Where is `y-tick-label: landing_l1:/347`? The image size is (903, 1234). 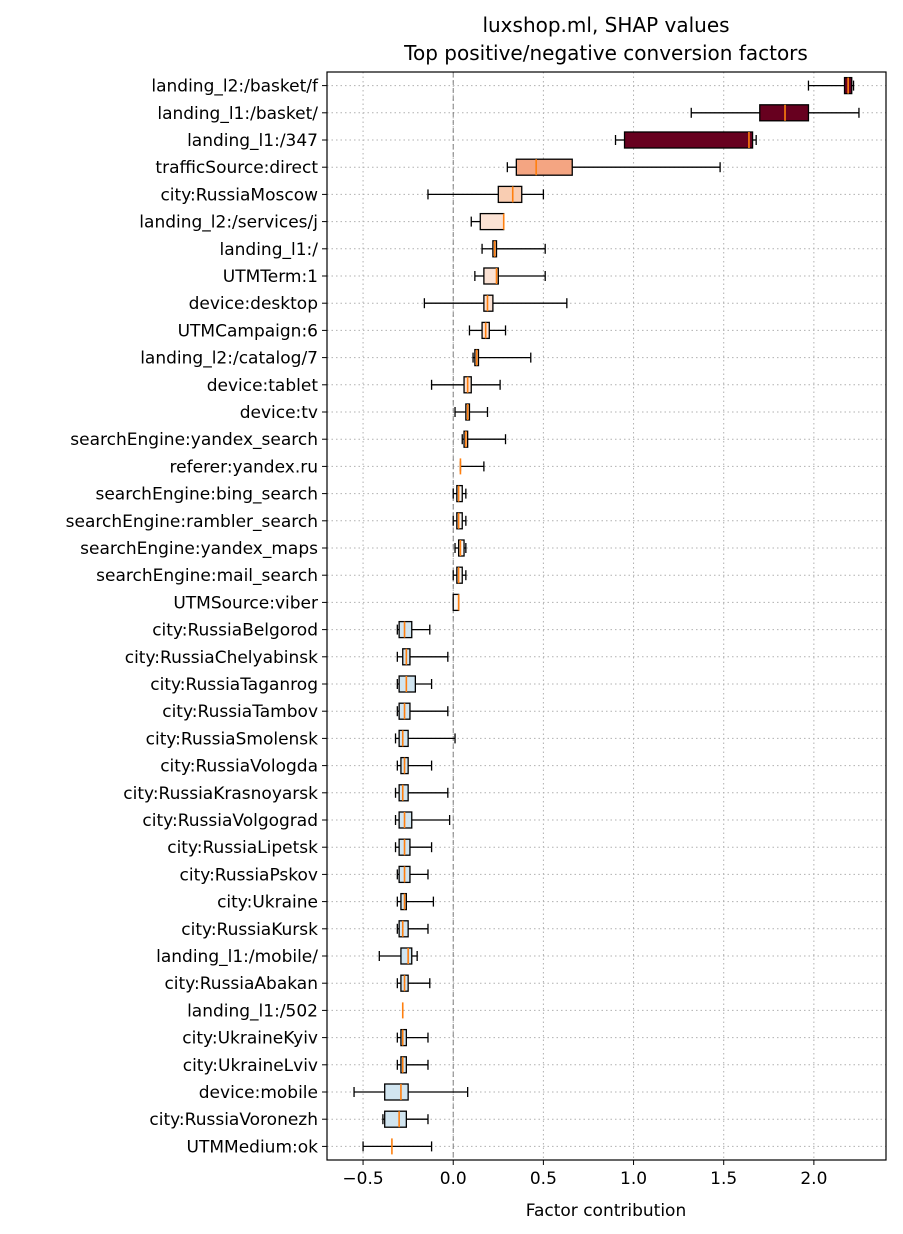 y-tick-label: landing_l1:/347 is located at coordinates (252, 141).